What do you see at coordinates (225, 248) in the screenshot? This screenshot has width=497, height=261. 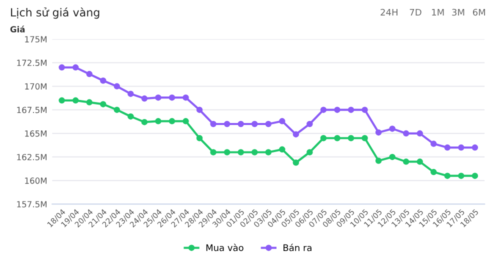 I see `legend-label: Mua vào` at bounding box center [225, 248].